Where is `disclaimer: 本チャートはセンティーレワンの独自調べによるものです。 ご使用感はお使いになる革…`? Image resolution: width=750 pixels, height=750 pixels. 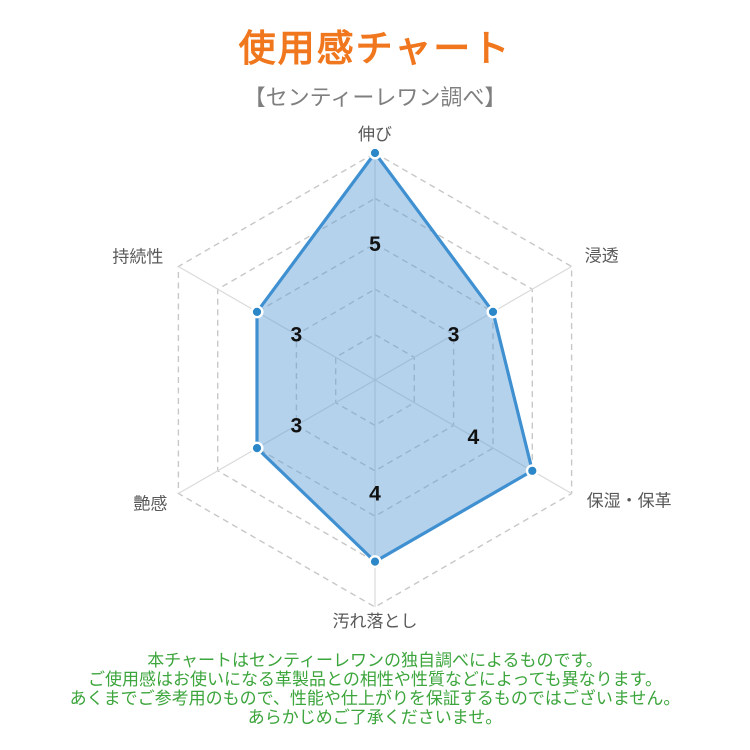
disclaimer: 本チャートはセンティーレワンの独自調べによるものです。 ご使用感はお使いになる革… is located at coordinates (375, 689).